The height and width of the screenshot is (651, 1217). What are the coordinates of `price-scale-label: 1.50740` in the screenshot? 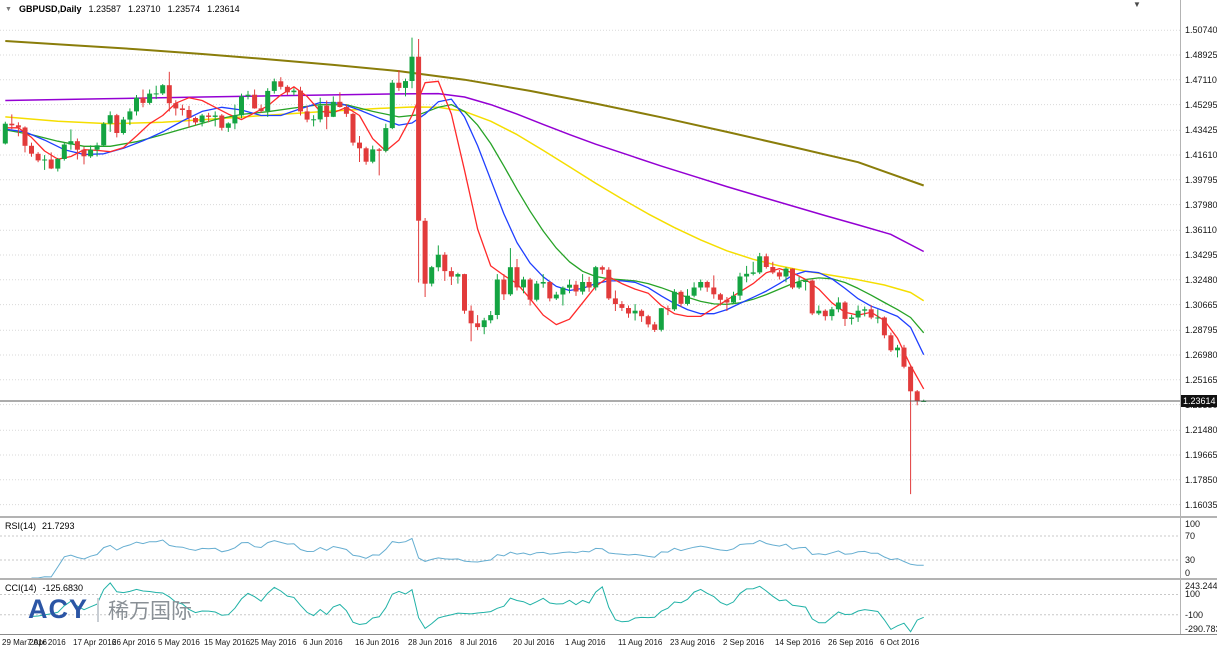 It's located at (1201, 30).